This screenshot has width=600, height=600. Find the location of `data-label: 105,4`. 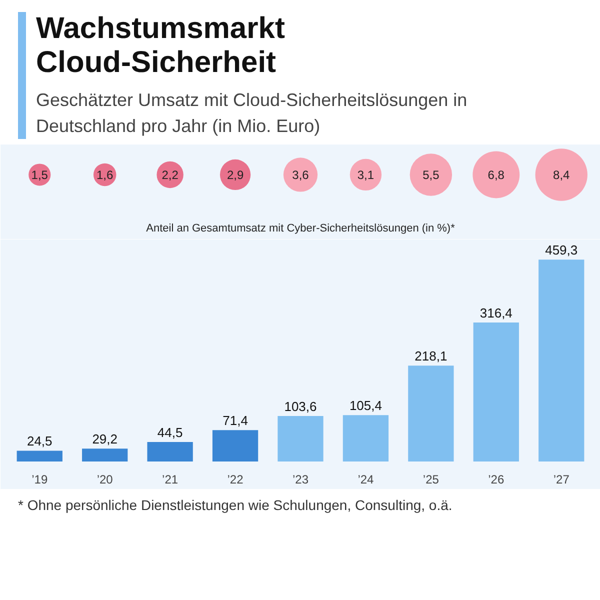

data-label: 105,4 is located at coordinates (365, 406).